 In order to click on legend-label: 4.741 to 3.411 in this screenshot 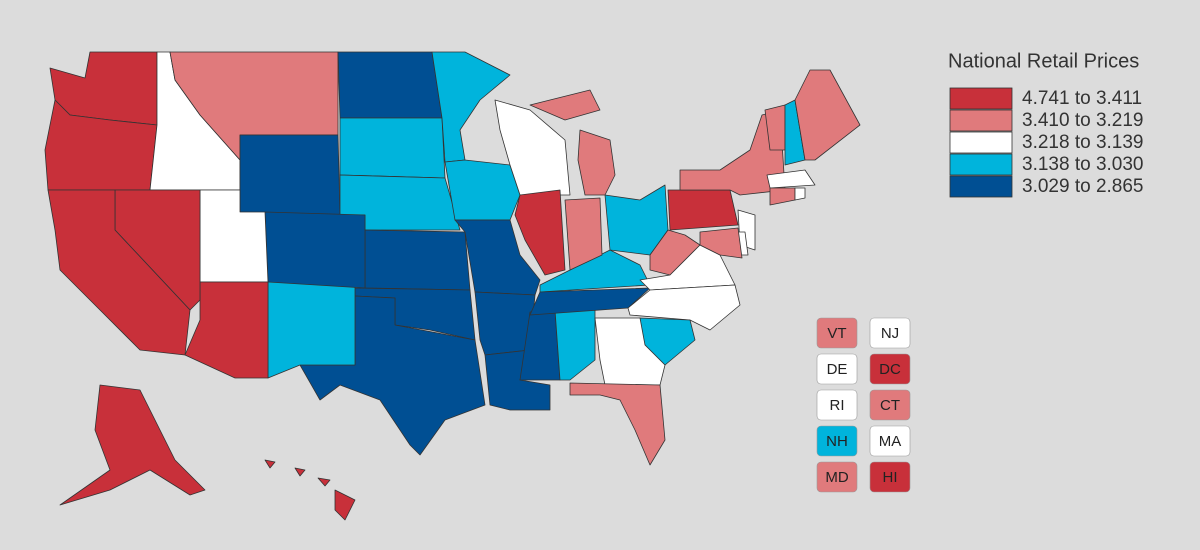, I will do `click(1082, 98)`.